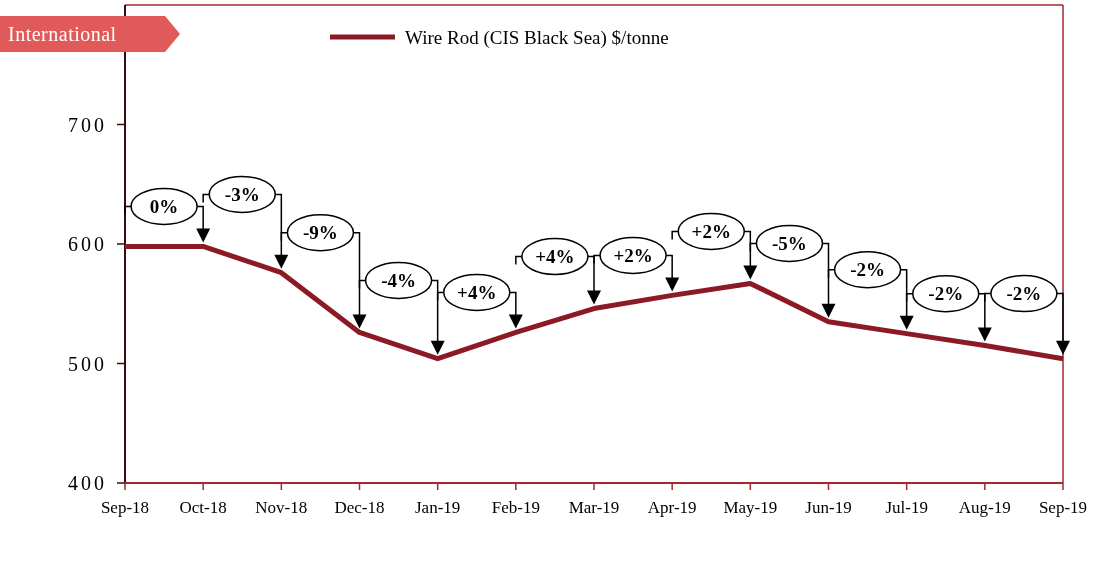  Describe the element at coordinates (320, 233) in the screenshot. I see `annotation: -9%` at that location.